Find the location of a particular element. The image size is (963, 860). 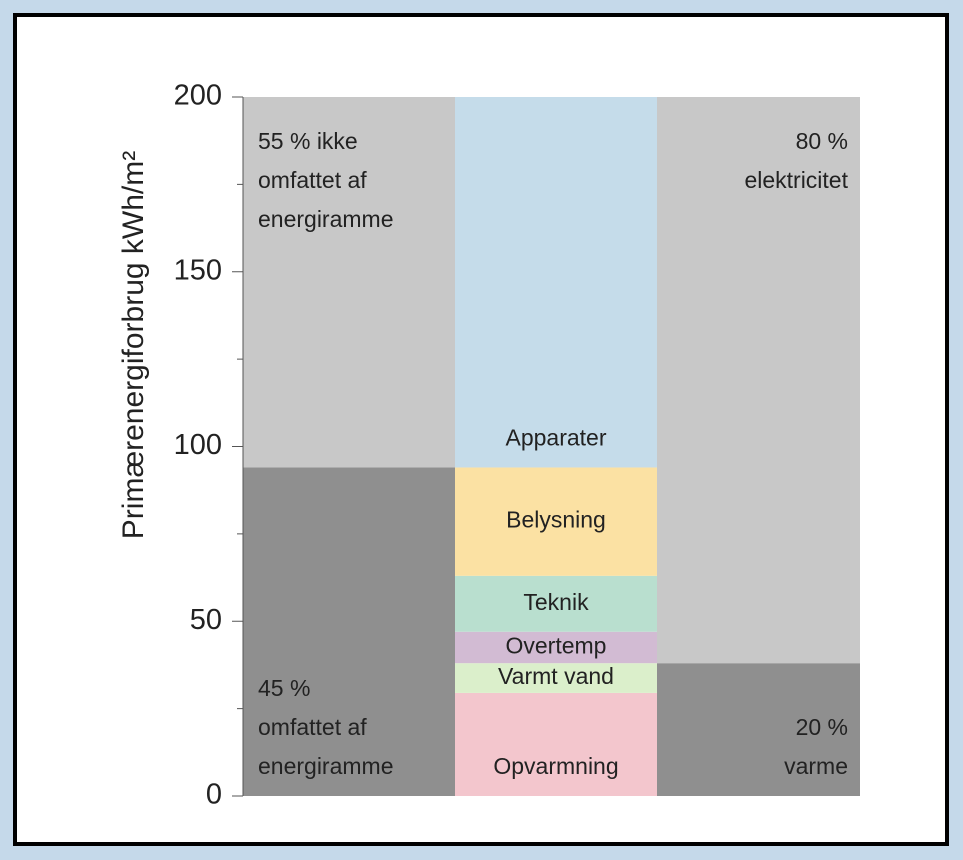

segment-label-line: Varmt vand is located at coordinates (556, 676).